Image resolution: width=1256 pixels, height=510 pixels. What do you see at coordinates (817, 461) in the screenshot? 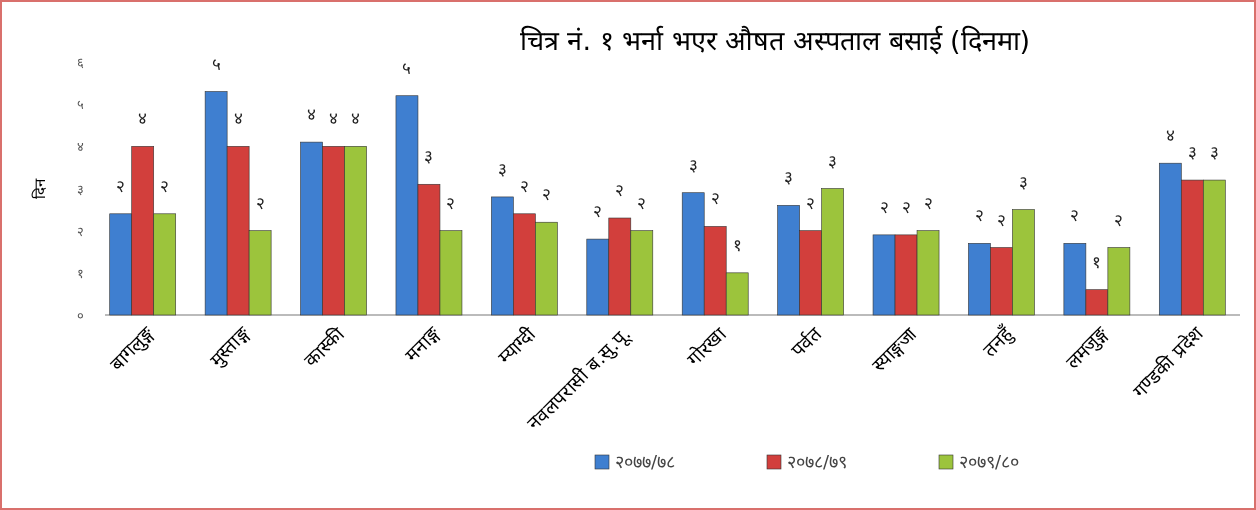
I see `legend-label: २०७८/७९` at bounding box center [817, 461].